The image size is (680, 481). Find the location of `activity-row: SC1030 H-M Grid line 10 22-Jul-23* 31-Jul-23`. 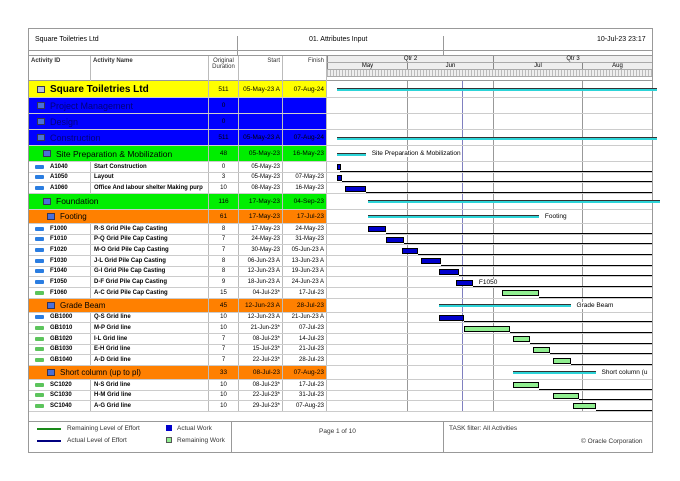

activity-row: SC1030 H-M Grid line 10 22-Jul-23* 31-Jul-23 is located at coordinates (340, 396).